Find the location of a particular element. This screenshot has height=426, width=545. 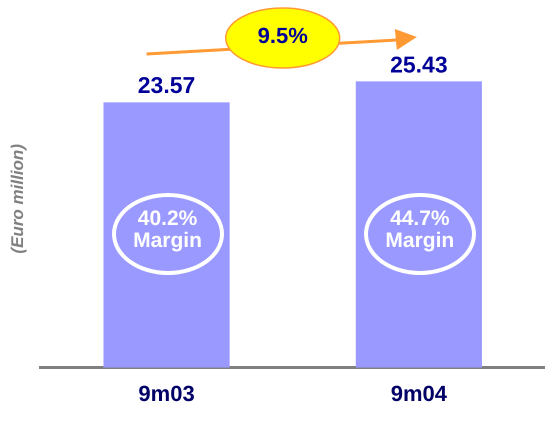

x-tick-label: 9m04 is located at coordinates (419, 393).